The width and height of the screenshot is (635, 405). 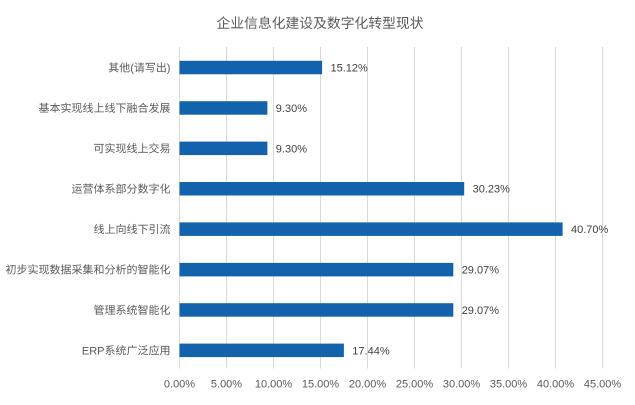 What do you see at coordinates (368, 385) in the screenshot?
I see `svg-text: 20.00%` at bounding box center [368, 385].